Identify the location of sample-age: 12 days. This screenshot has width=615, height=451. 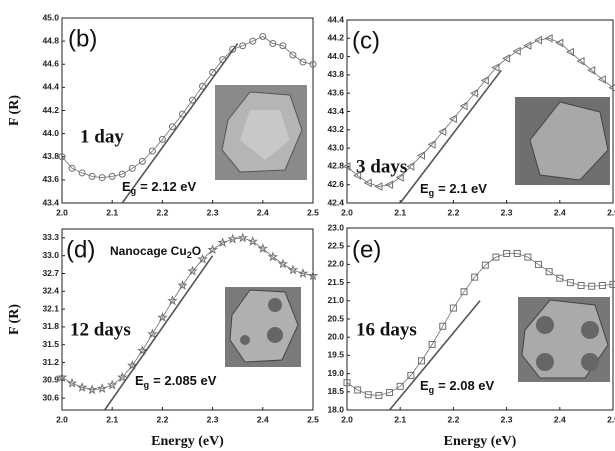
(100, 329).